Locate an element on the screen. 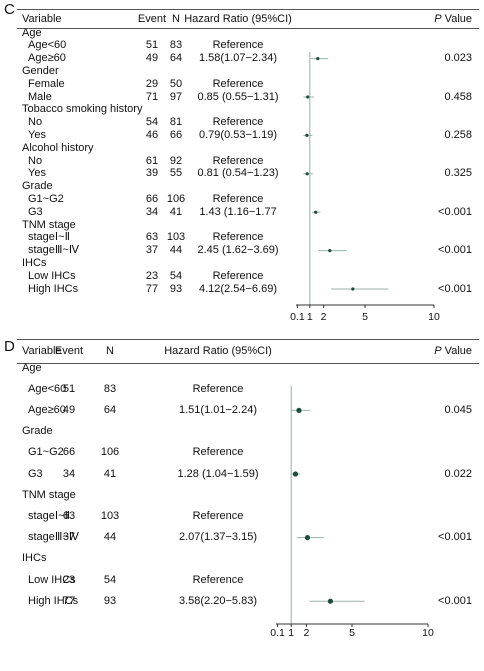 The width and height of the screenshot is (484, 671). header-p-italic: P is located at coordinates (438, 350).